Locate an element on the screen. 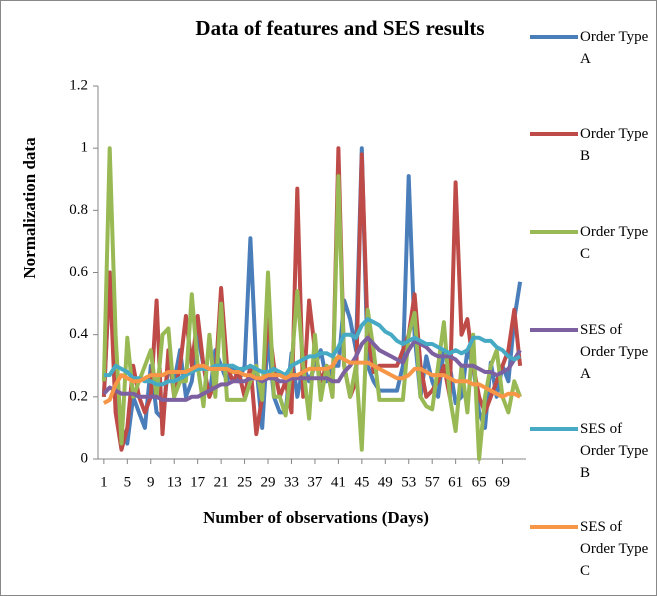  legend-label: Order Type B is located at coordinates (614, 145).